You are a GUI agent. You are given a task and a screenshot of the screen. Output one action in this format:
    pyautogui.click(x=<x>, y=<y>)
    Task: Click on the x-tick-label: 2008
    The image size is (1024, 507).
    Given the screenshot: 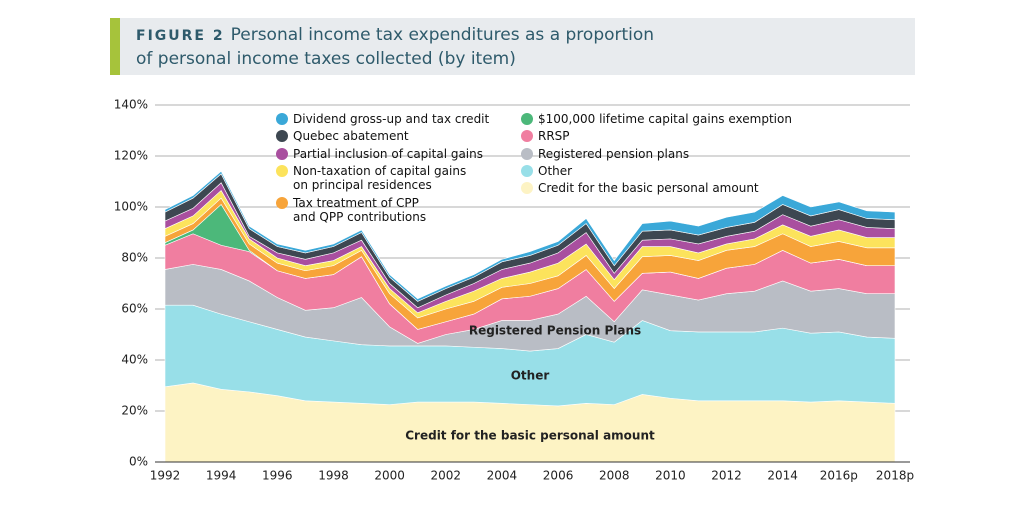 What is the action you would take?
    pyautogui.click(x=614, y=476)
    